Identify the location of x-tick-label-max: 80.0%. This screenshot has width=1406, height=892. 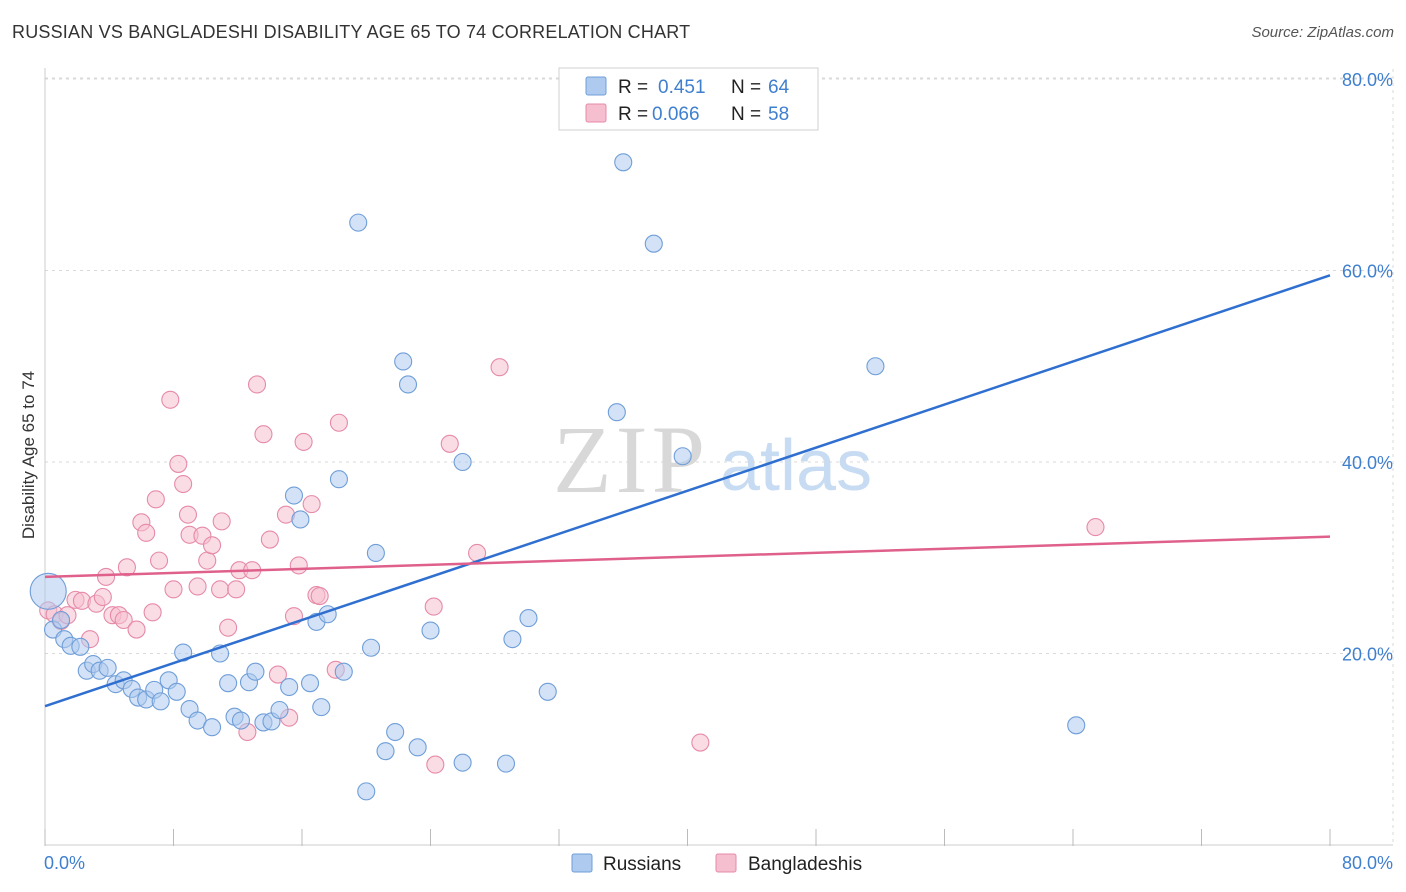
(1367, 863).